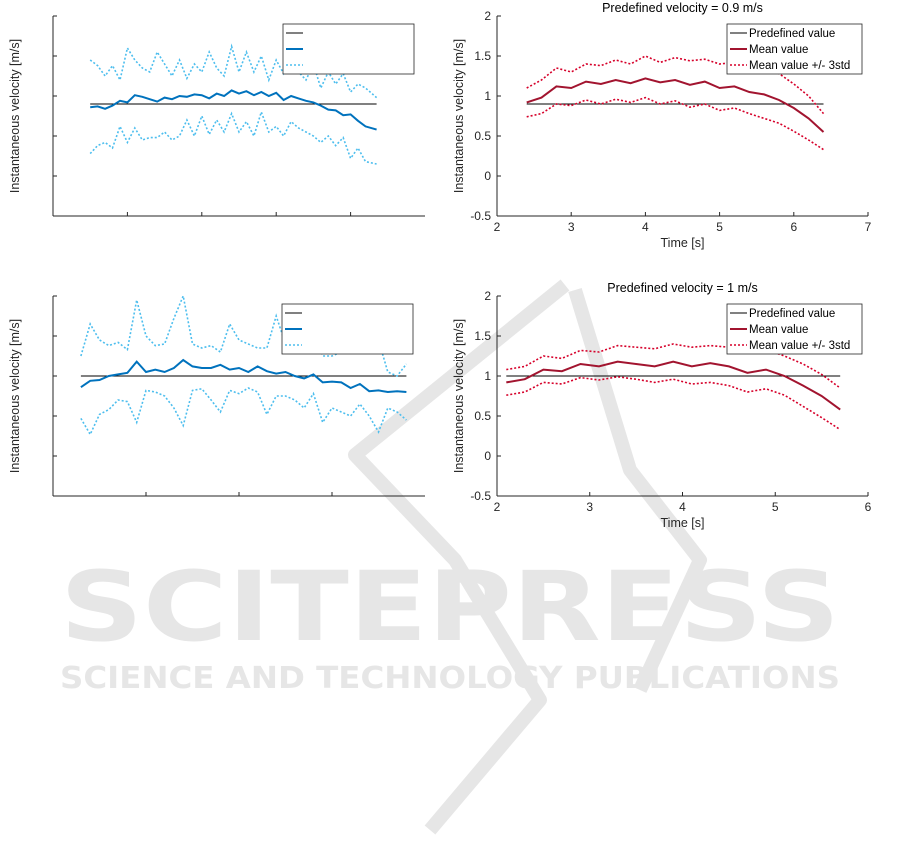 The image size is (901, 859). Describe the element at coordinates (450, 607) in the screenshot. I see `watermark-title: SCITEPRESS` at that location.